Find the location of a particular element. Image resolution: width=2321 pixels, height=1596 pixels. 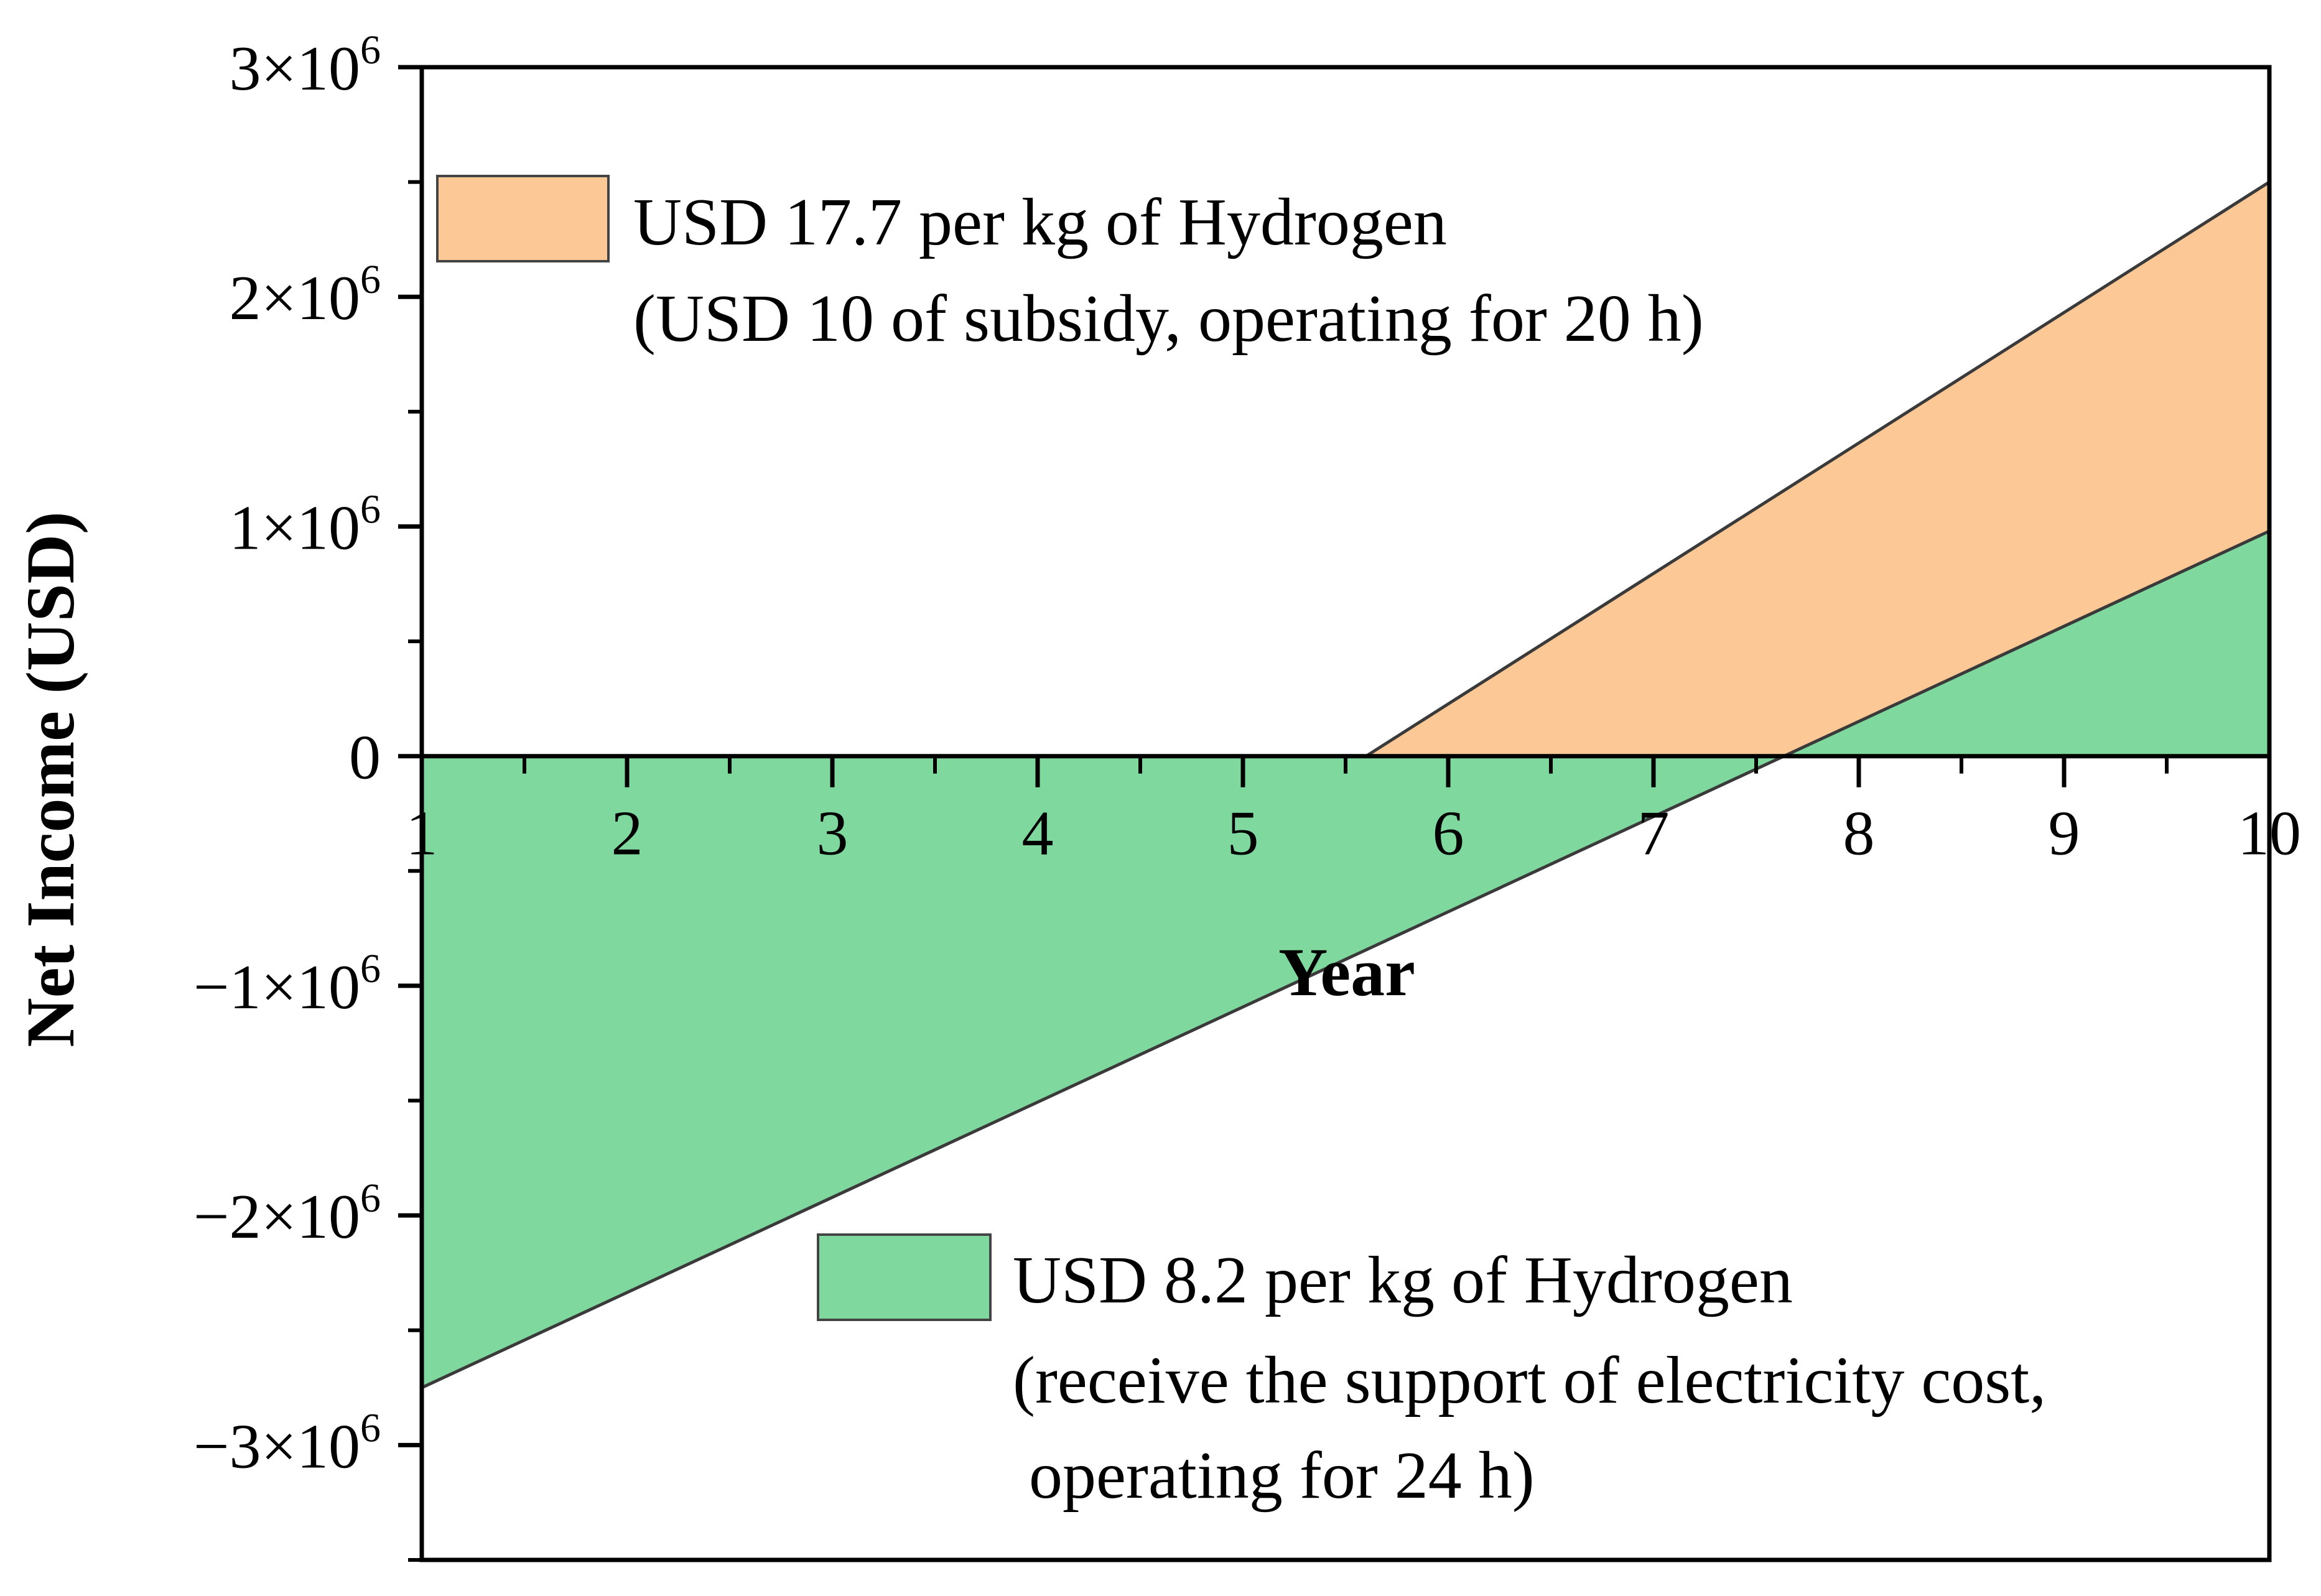

y-axis-title: Net Income (USD) is located at coordinates (50, 779).